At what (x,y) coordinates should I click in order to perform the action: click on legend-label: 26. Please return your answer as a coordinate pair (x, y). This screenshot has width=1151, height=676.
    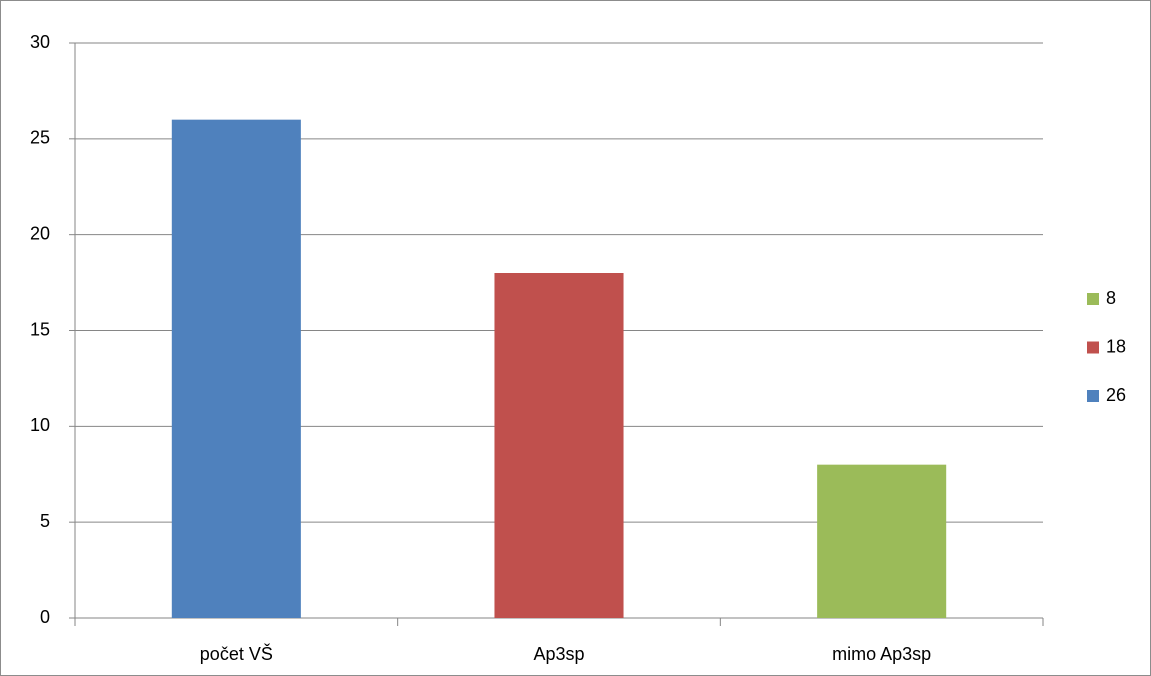
    Looking at the image, I should click on (1116, 395).